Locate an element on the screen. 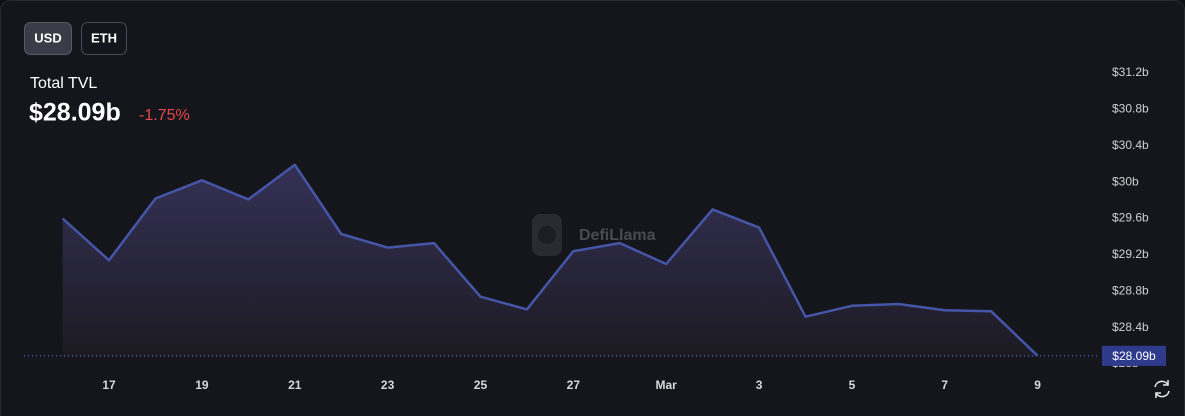 The image size is (1185, 416). x-tick-label: 9 is located at coordinates (1037, 385).